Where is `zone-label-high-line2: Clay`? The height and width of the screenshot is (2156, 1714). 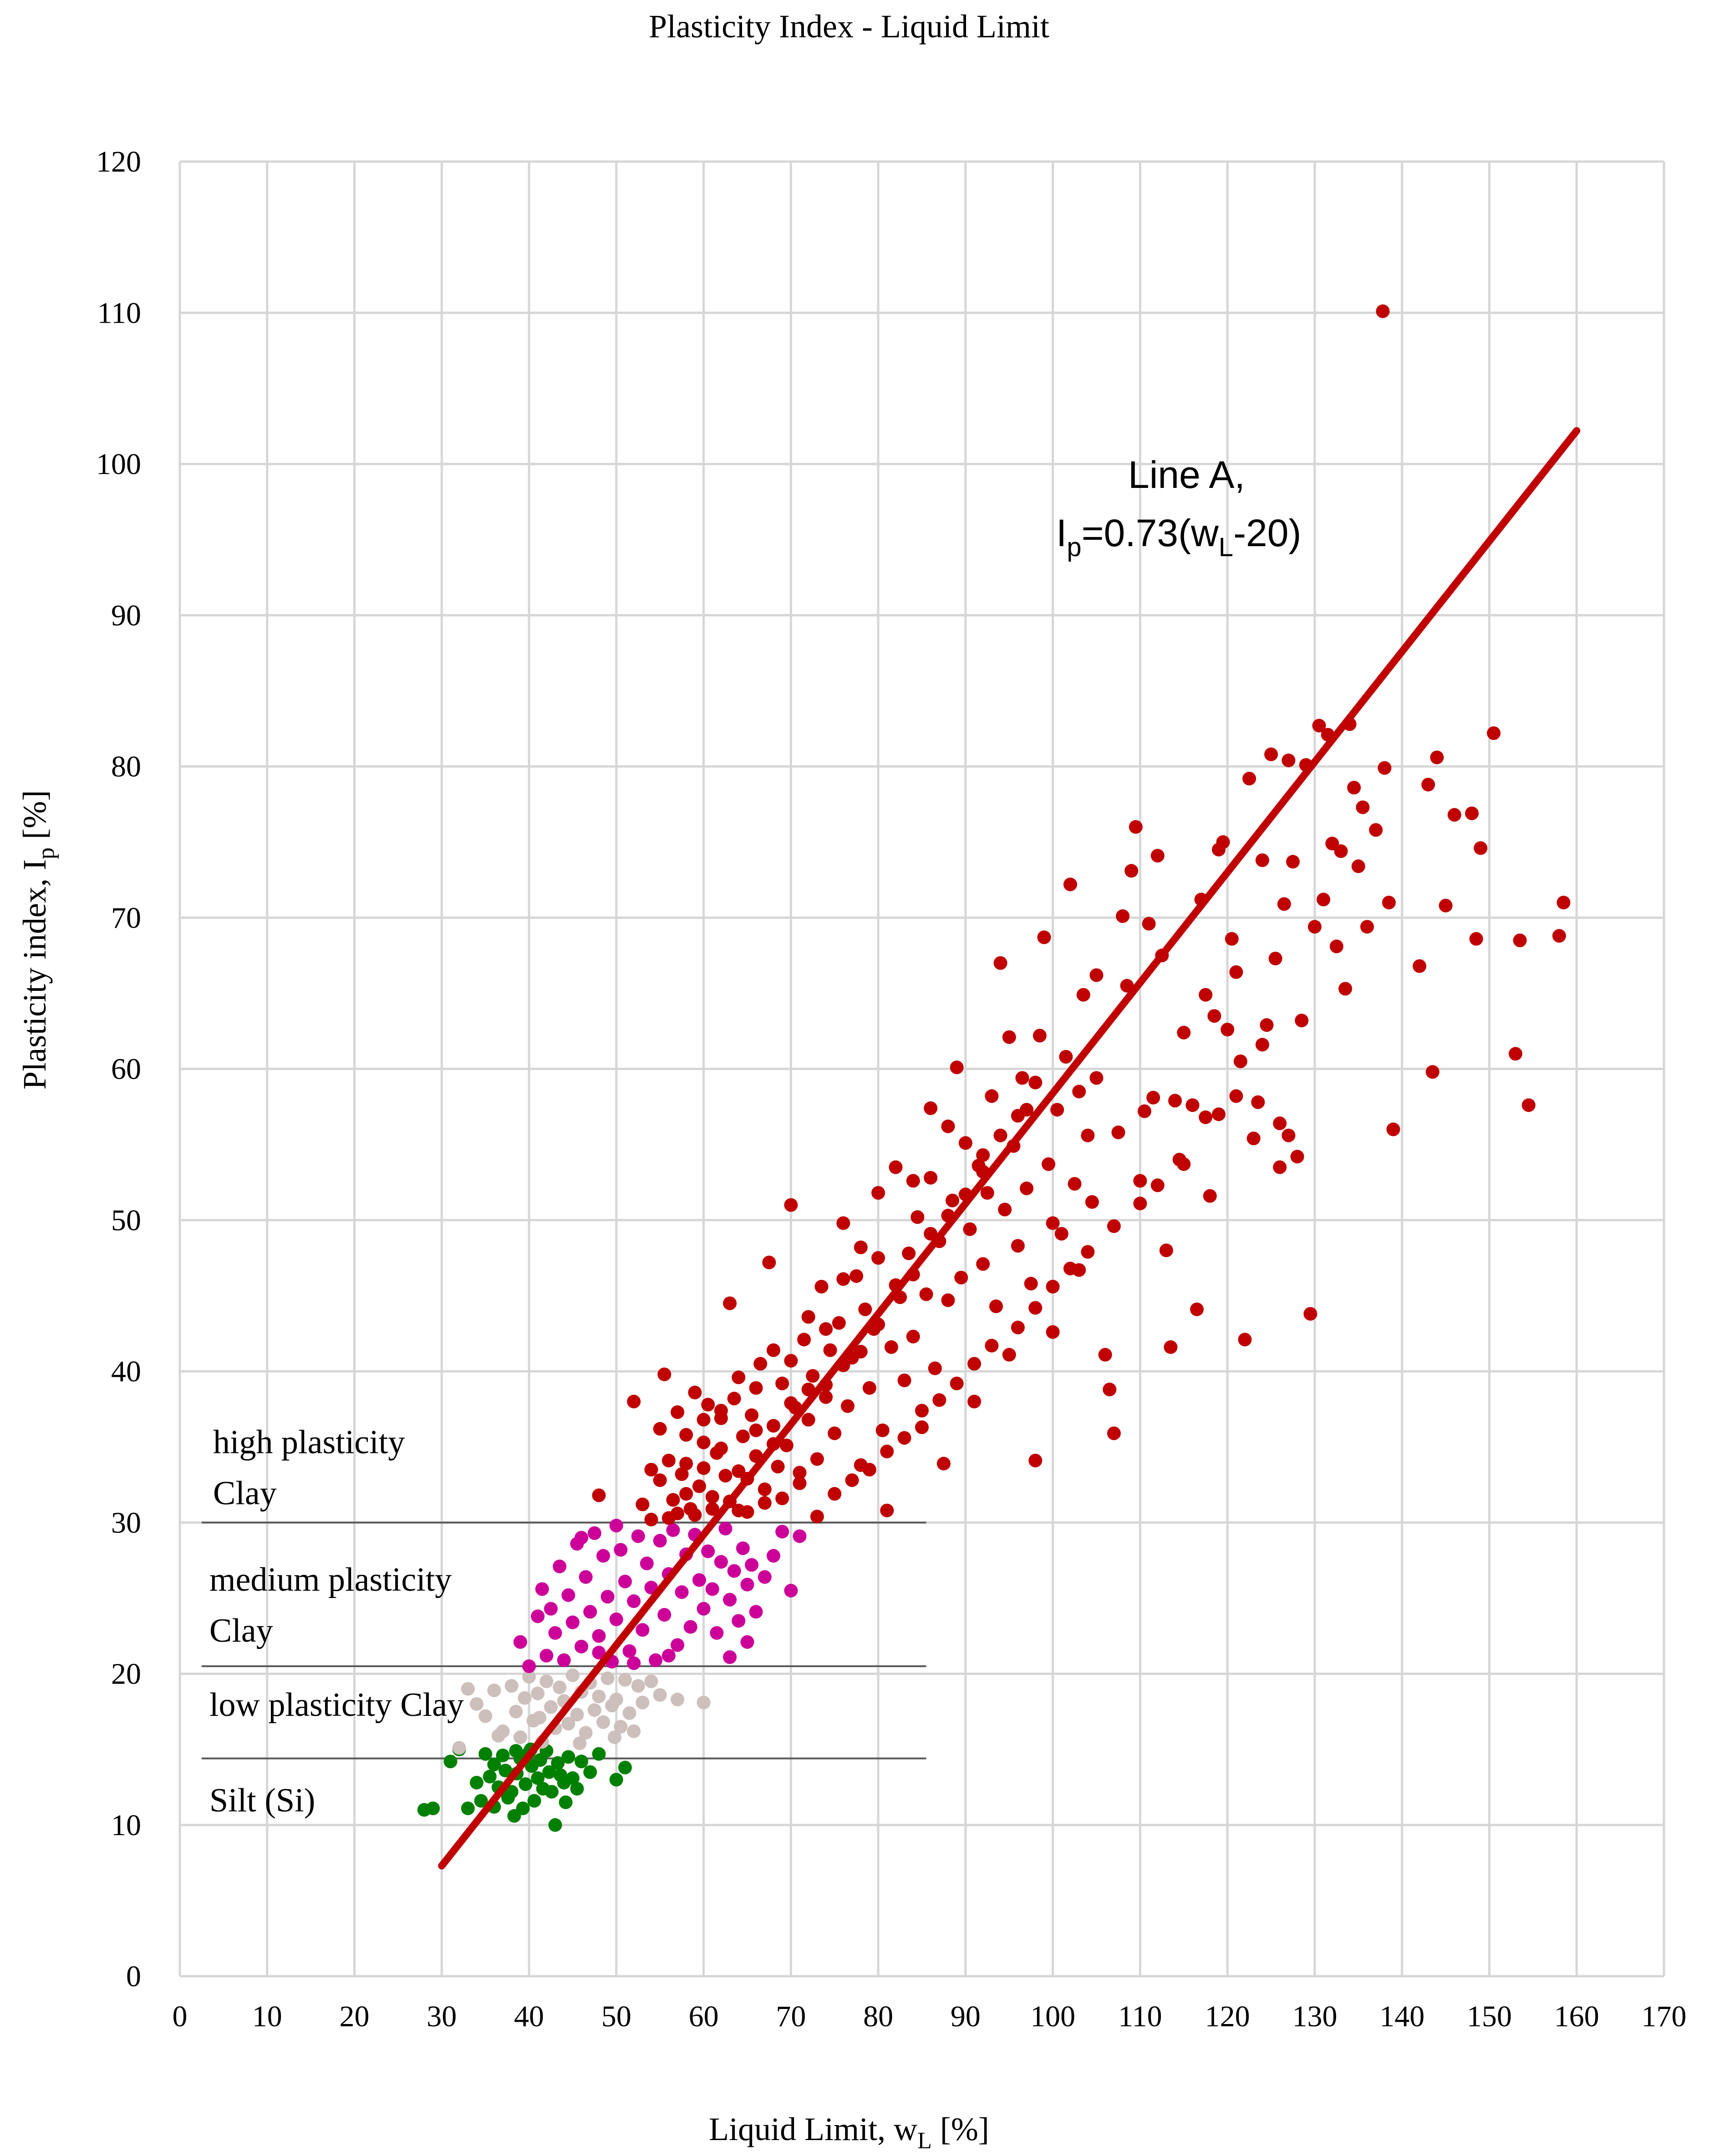
zone-label-high-line2: Clay is located at coordinates (245, 1493).